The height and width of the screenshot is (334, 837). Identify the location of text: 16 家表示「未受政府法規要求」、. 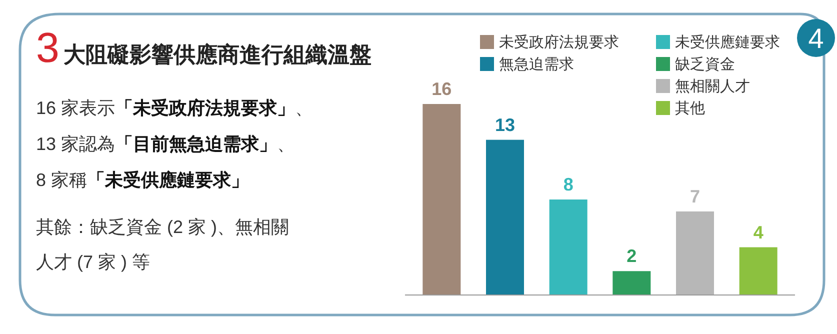
(175, 108).